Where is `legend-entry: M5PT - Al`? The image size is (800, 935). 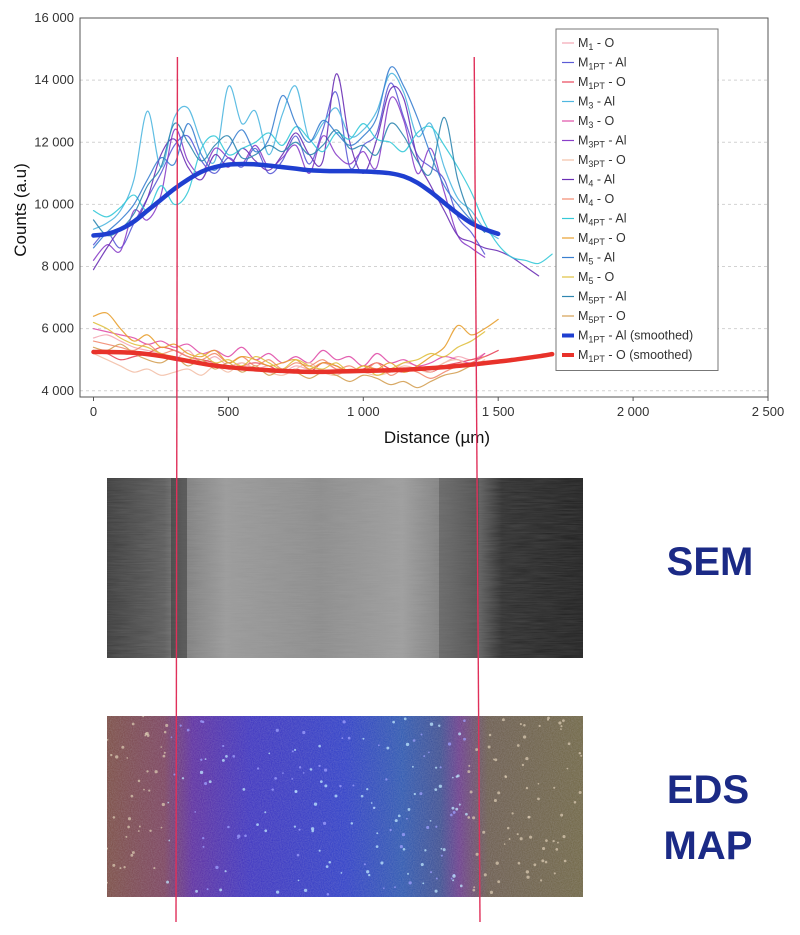 legend-entry: M5PT - Al is located at coordinates (594, 298).